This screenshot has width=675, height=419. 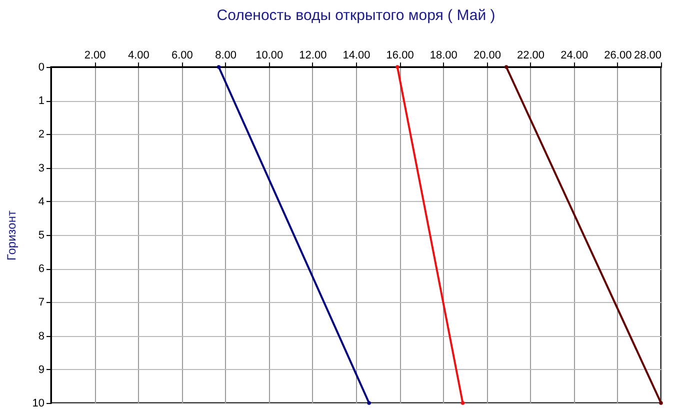 I want to click on x-tick-label: 20.00, so click(x=487, y=56).